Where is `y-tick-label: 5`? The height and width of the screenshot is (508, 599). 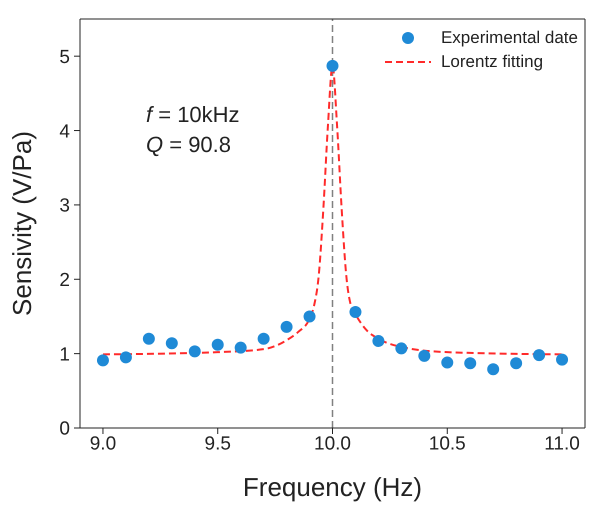 y-tick-label: 5 is located at coordinates (64, 57).